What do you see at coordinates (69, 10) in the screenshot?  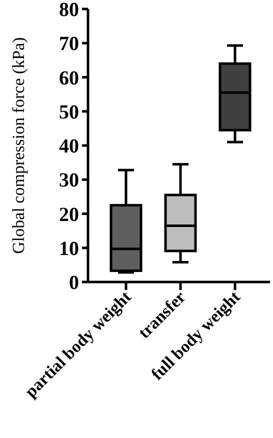 I see `y-tick-label: 80` at bounding box center [69, 10].